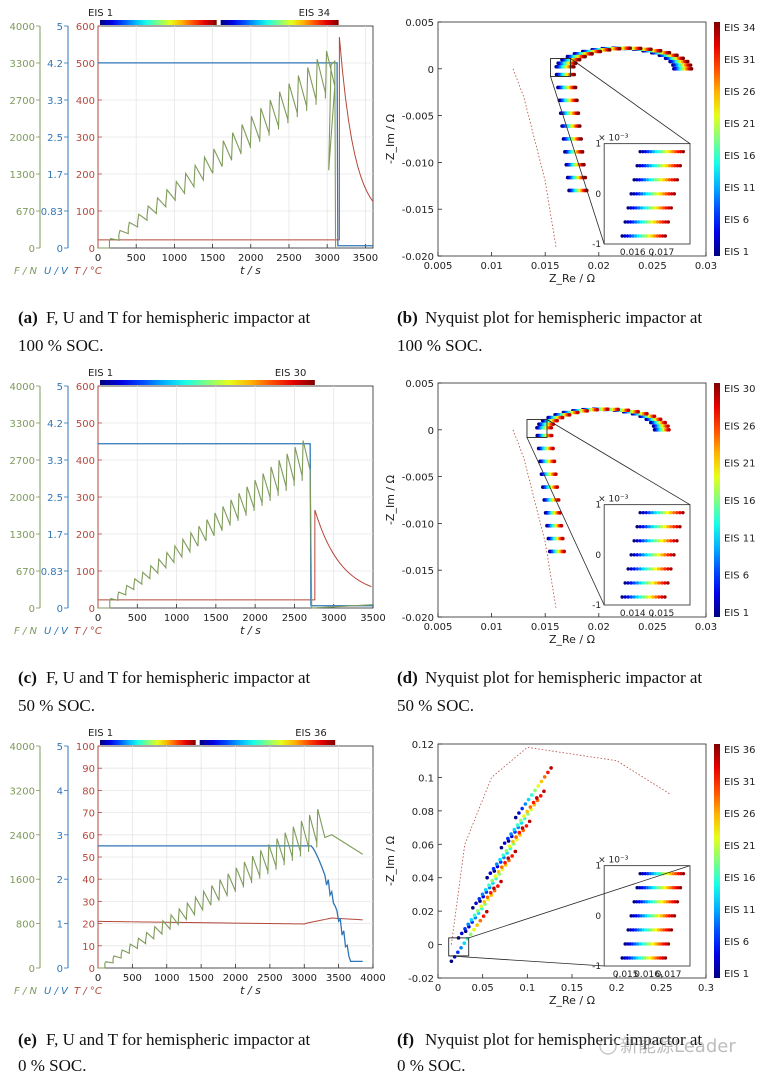 This screenshot has width=773, height=1077. Describe the element at coordinates (137, 618) in the screenshot. I see `x-tick-label: 500` at that location.